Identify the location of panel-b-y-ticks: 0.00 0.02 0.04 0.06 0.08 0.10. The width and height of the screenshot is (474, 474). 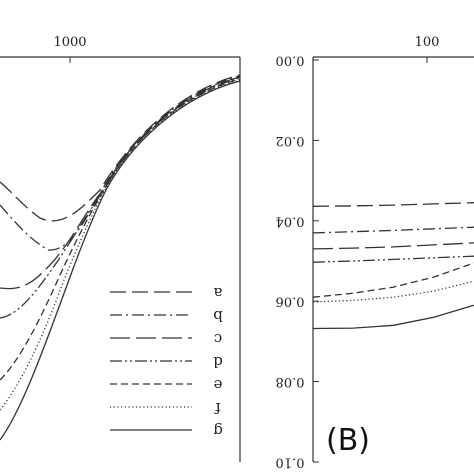
(297, 261).